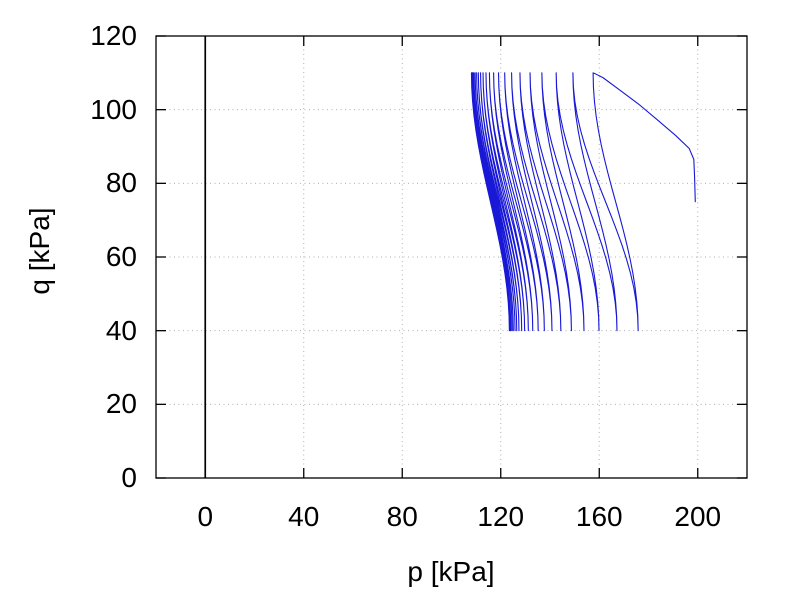 The width and height of the screenshot is (800, 600). Describe the element at coordinates (39, 251) in the screenshot. I see `y-axis-title: q [kPa]` at that location.